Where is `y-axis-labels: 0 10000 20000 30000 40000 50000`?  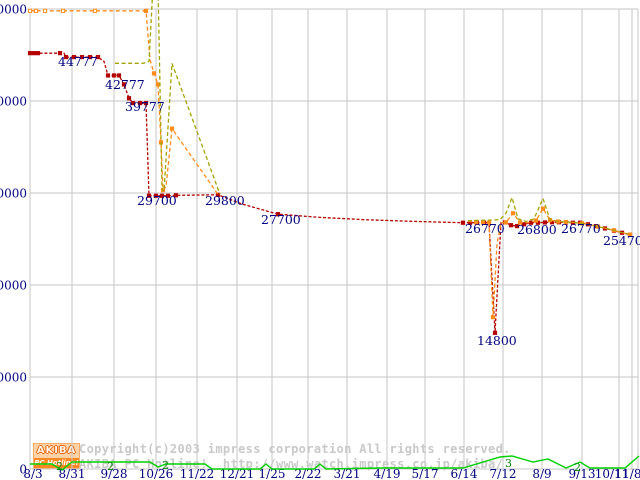
y-axis-labels: 0 10000 20000 30000 40000 50000 is located at coordinates (13, 240).